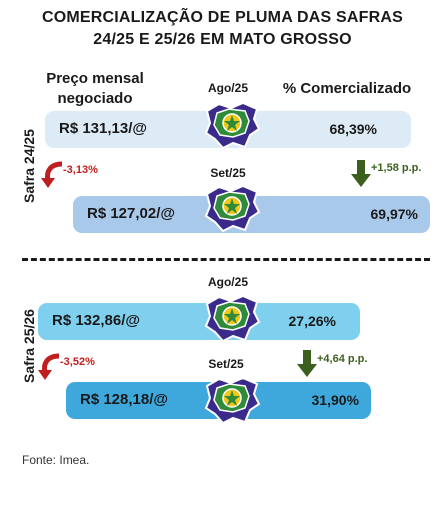 The height and width of the screenshot is (527, 445). What do you see at coordinates (95, 88) in the screenshot?
I see `header-price: Preço mensal negociado` at bounding box center [95, 88].